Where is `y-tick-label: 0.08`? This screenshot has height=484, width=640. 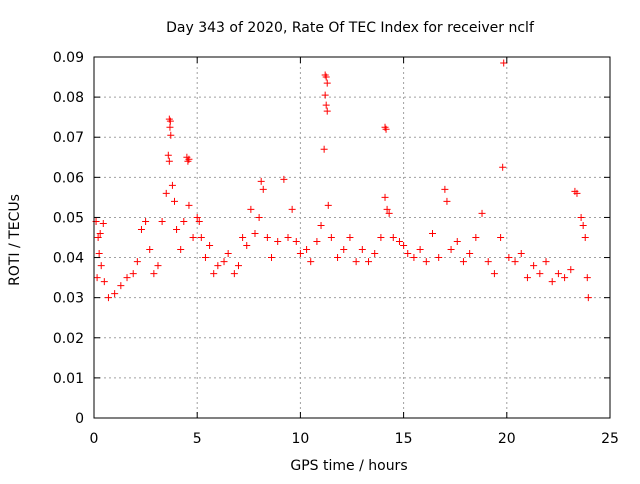
y-tick-label: 0.08 is located at coordinates (68, 98).